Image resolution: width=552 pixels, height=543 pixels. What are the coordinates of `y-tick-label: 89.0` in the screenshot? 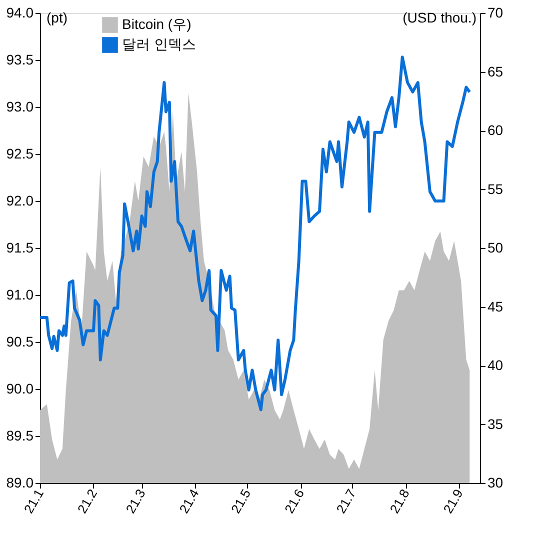 It's located at (20, 482).